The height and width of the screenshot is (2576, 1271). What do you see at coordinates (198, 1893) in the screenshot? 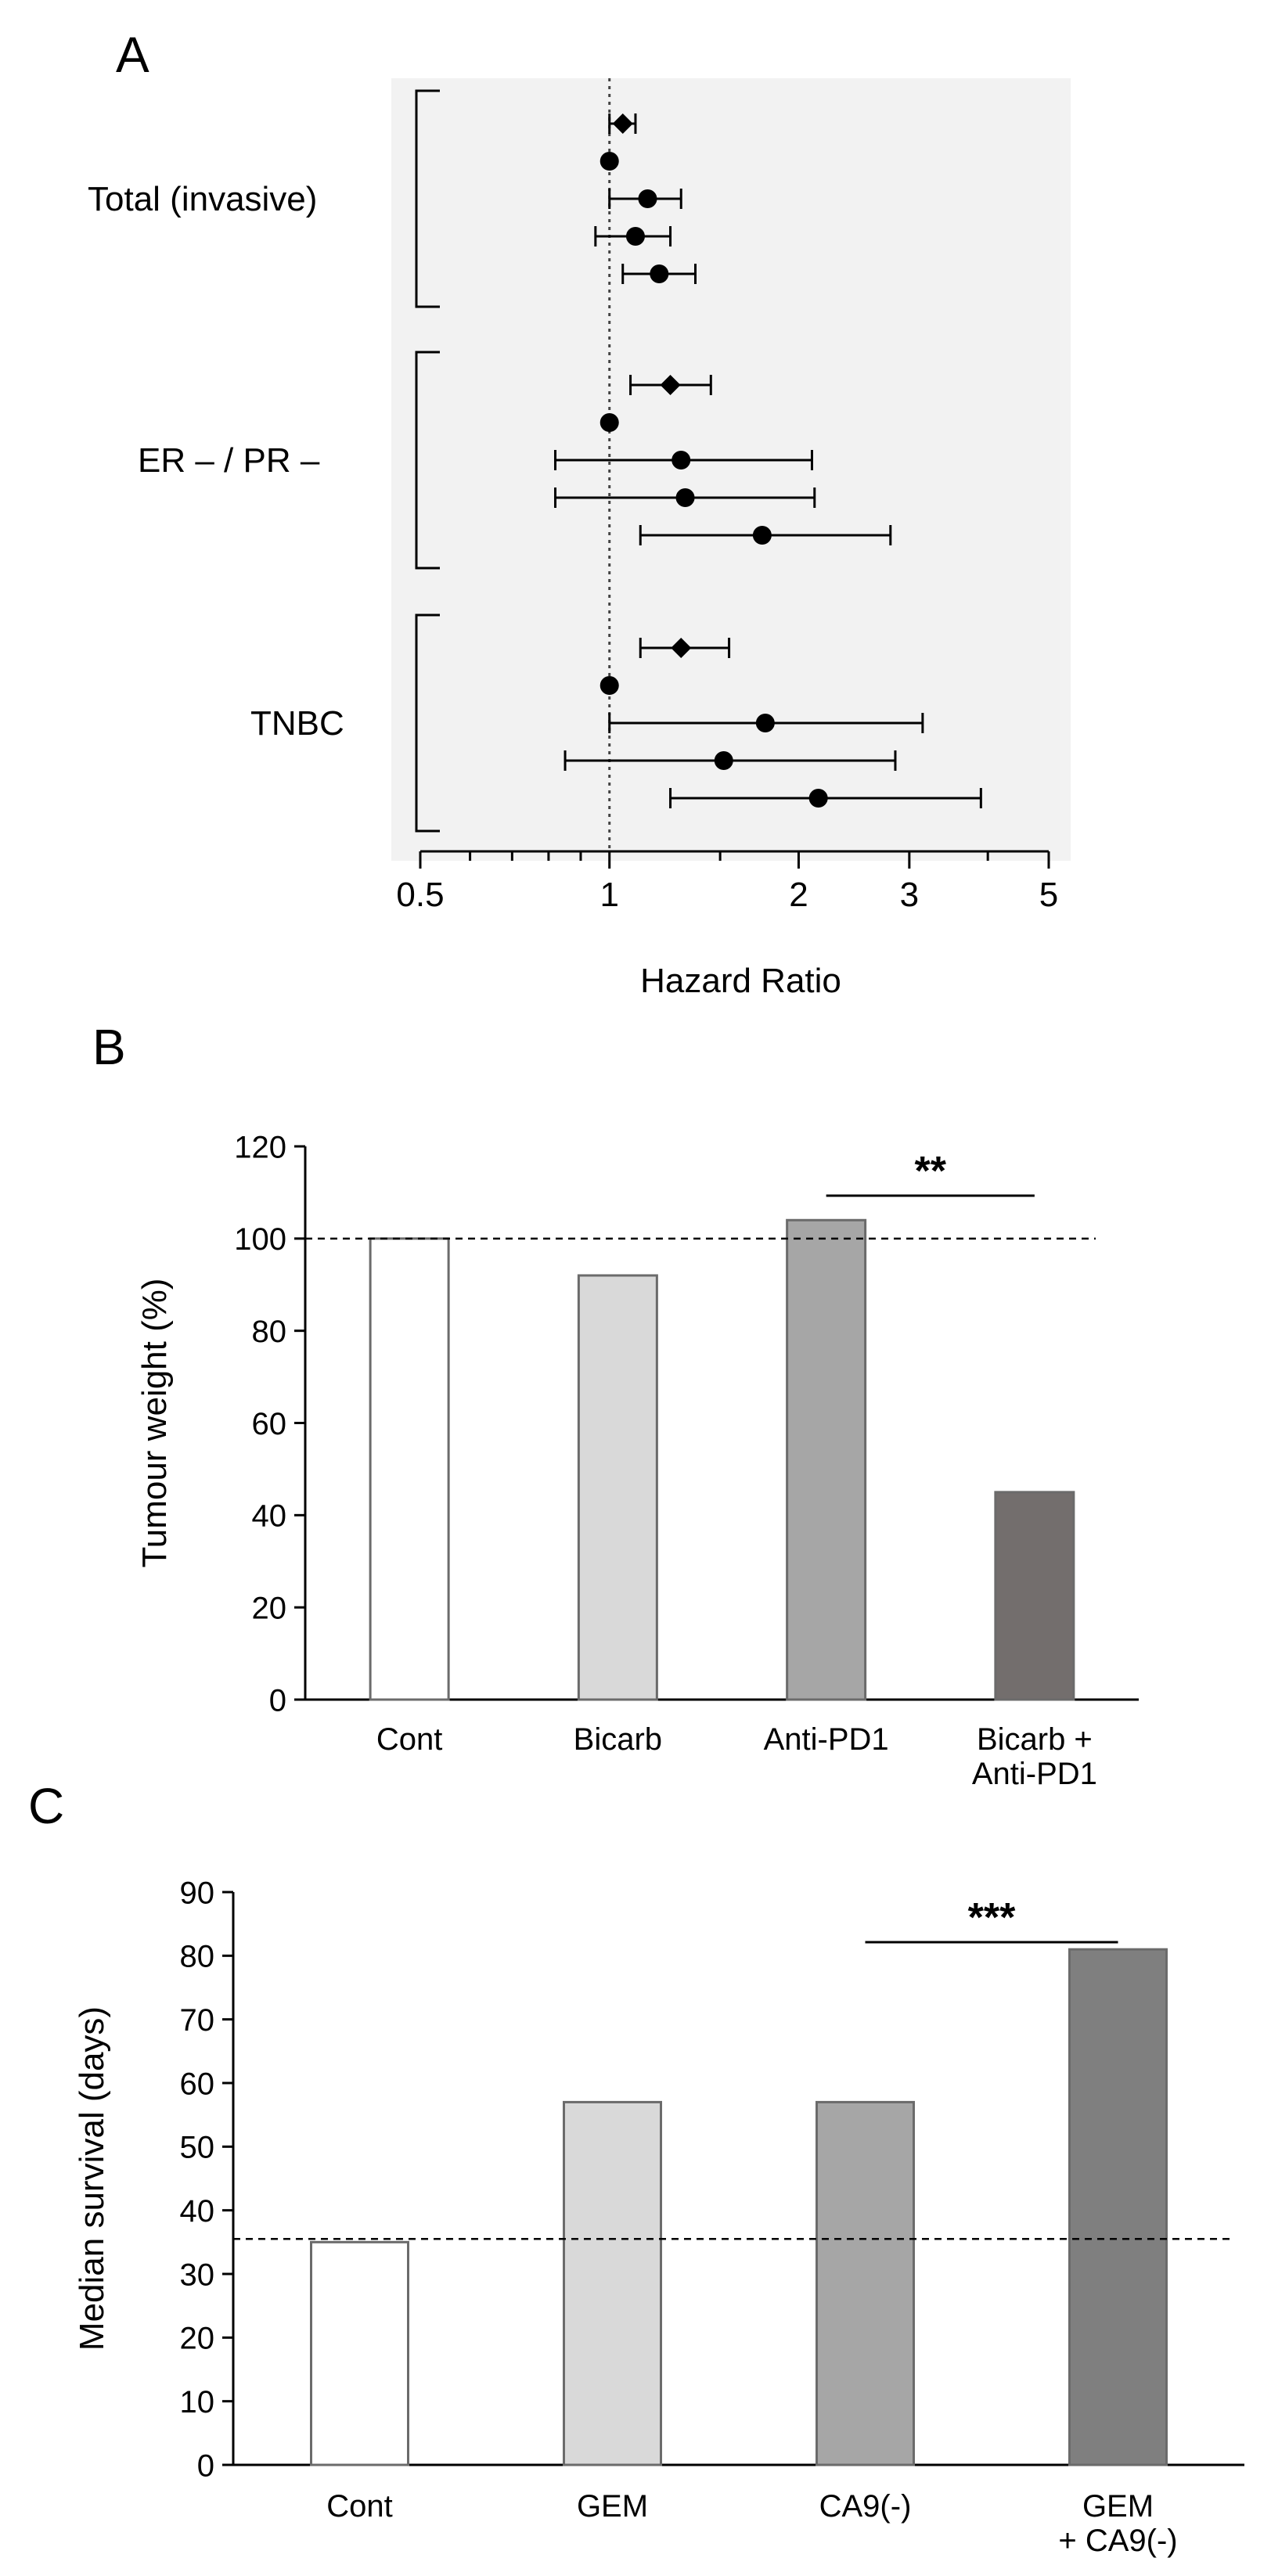
I see `y-tick-label: 90` at bounding box center [198, 1893].